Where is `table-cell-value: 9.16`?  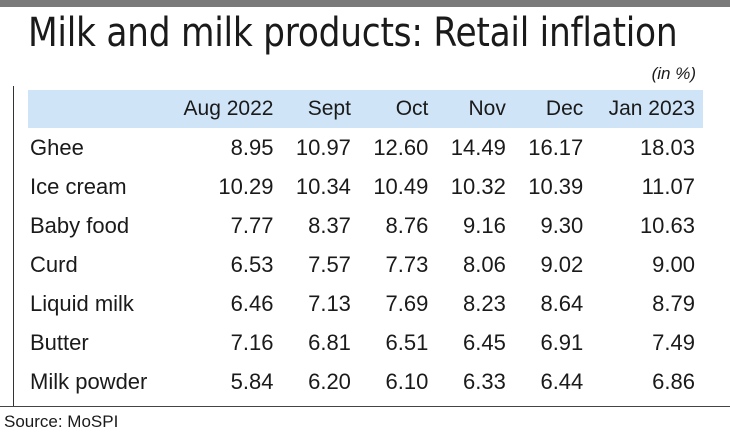 table-cell-value: 9.16 is located at coordinates (484, 225).